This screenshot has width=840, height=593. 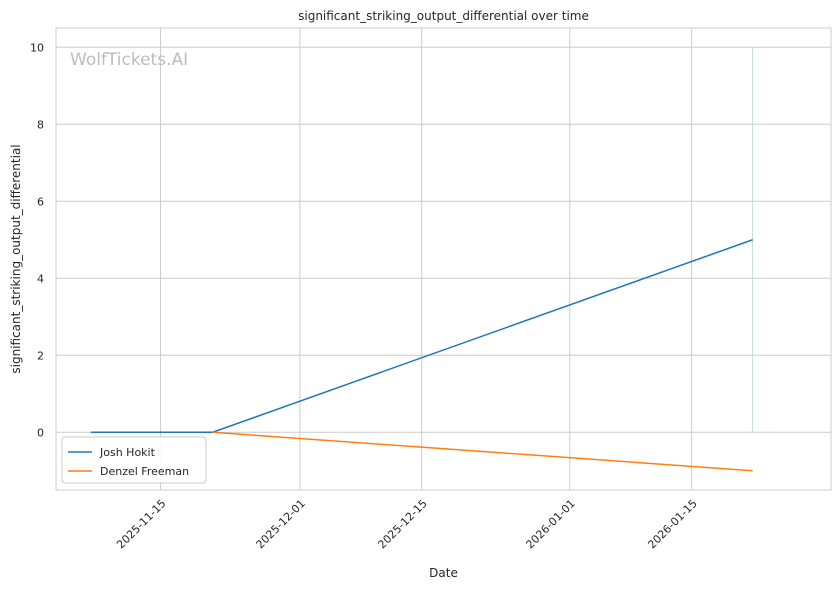 I want to click on y-axis-label: significant_striking_output_differential, so click(x=16, y=258).